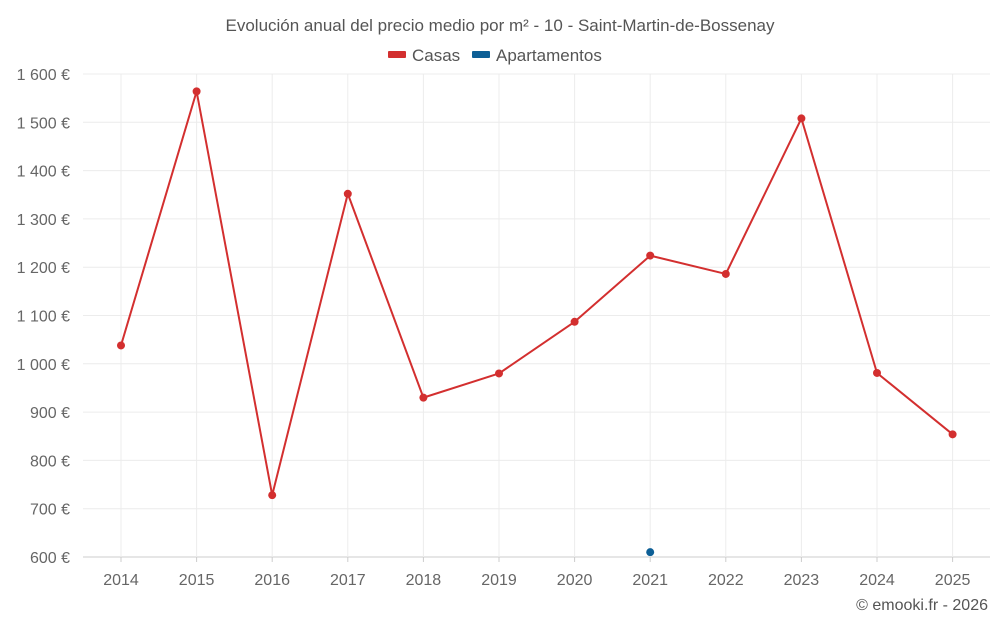 Image resolution: width=1000 pixels, height=625 pixels. What do you see at coordinates (726, 580) in the screenshot?
I see `x-tick-label: 2022` at bounding box center [726, 580].